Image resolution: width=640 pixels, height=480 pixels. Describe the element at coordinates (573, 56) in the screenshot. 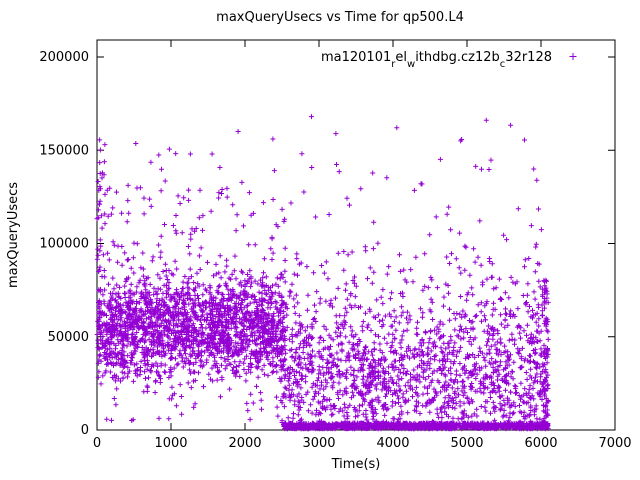

I see `legend-plus-marker-icon` at that location.